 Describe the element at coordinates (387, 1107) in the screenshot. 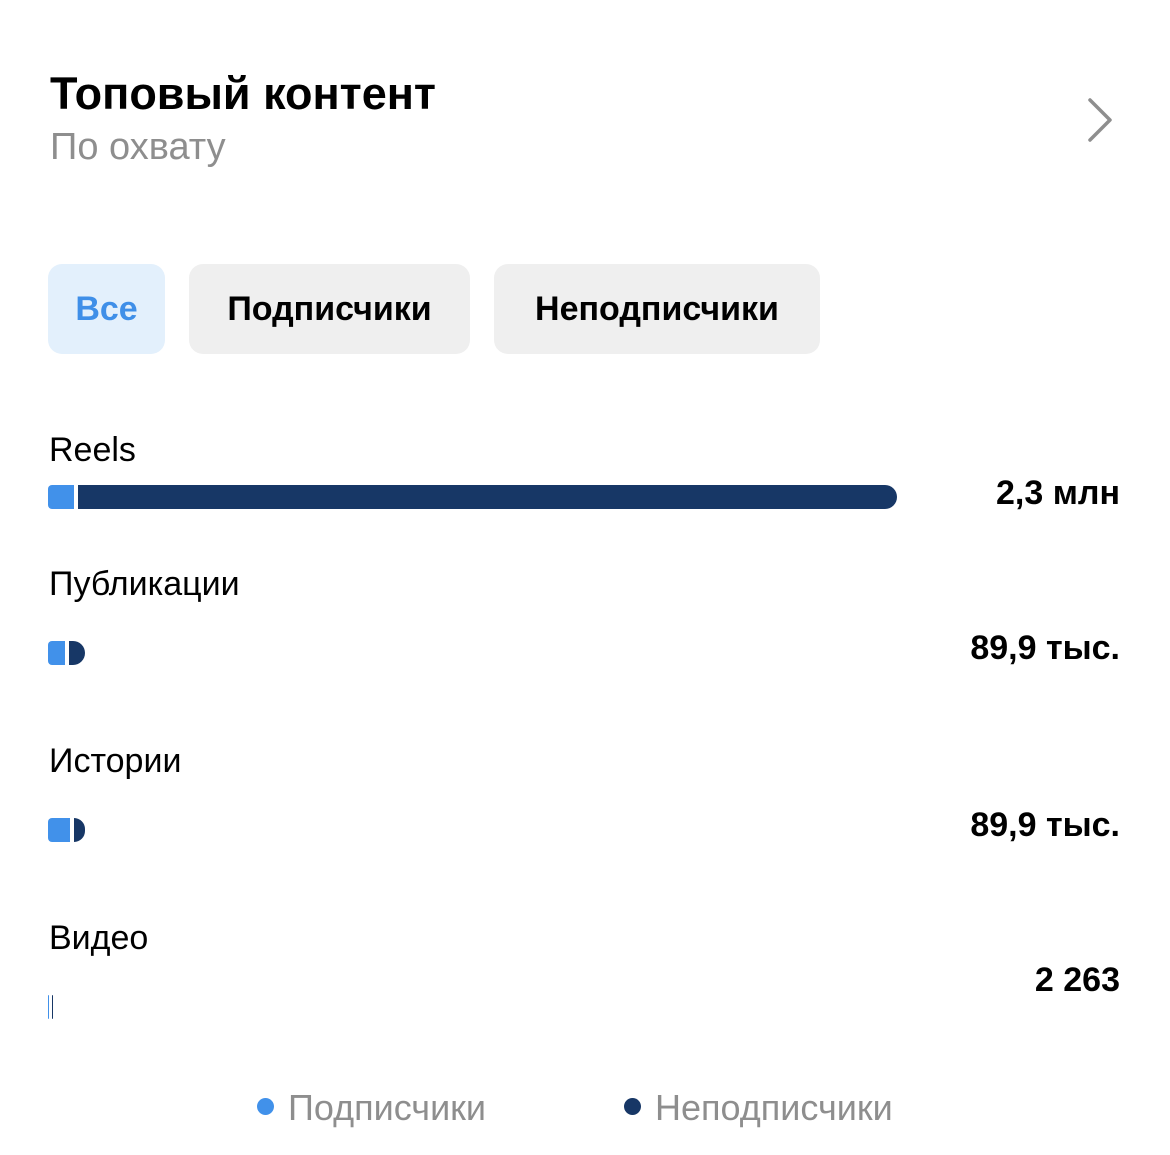

I see `legend-label: Подписчики` at that location.